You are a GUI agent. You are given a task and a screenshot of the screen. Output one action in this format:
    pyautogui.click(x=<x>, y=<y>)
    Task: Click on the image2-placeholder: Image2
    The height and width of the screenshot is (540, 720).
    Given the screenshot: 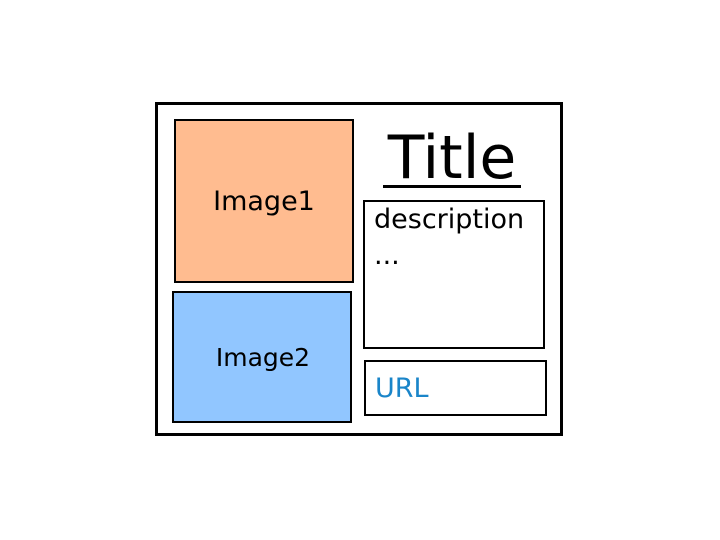 What is the action you would take?
    pyautogui.click(x=262, y=357)
    